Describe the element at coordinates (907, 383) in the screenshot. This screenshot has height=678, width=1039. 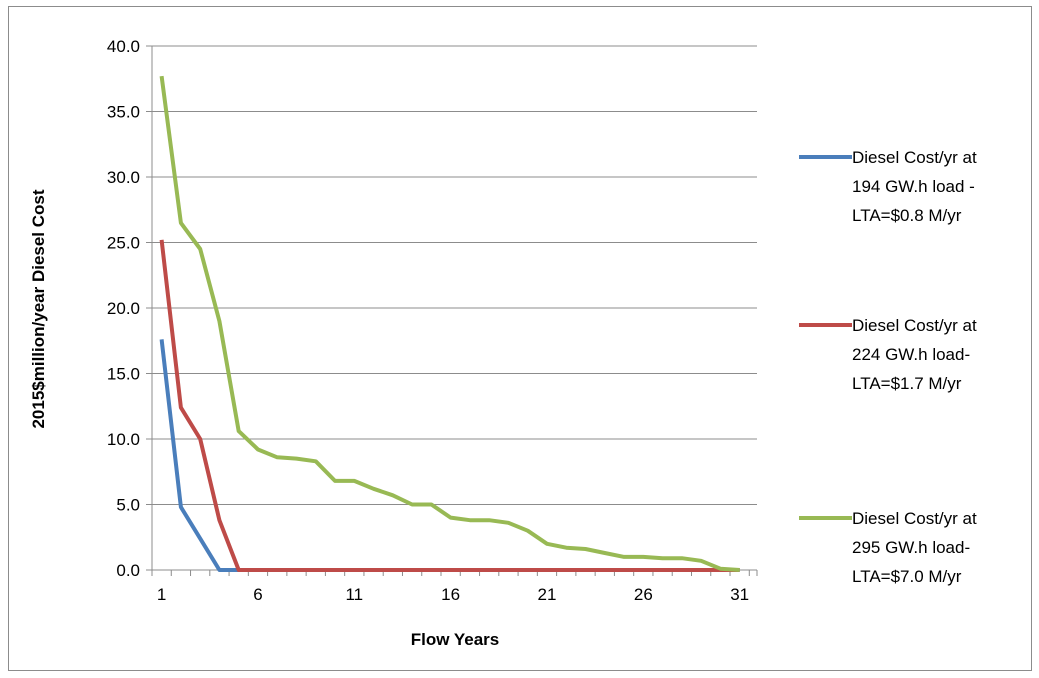
I see `legend-label-2-line-3: LTA=$1.7 M/yr` at that location.